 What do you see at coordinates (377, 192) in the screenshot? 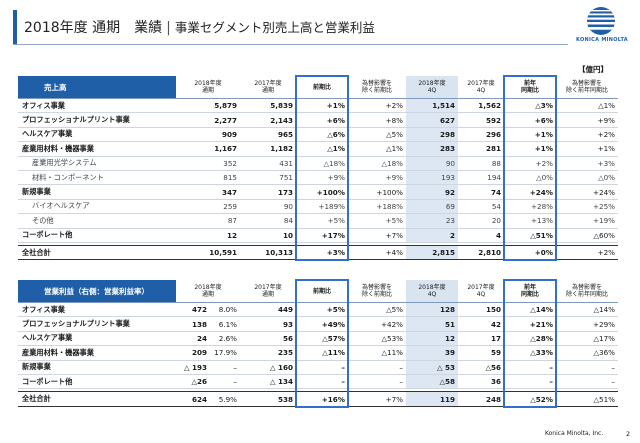
I see `value-fx: +100%` at bounding box center [377, 192].